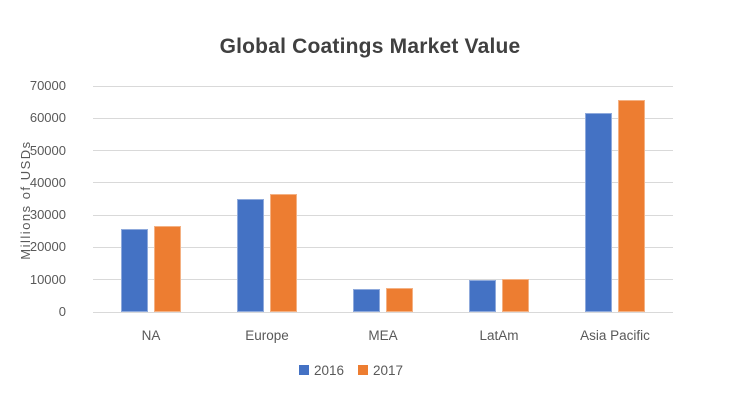 The width and height of the screenshot is (740, 400). I want to click on y-tick-label: 60000, so click(47, 118).